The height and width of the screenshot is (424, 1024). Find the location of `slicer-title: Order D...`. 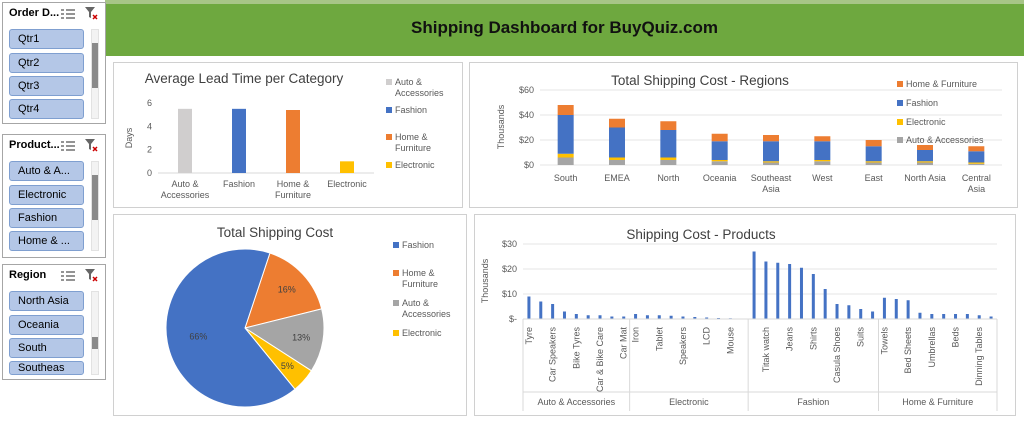

slicer-title: Order D... is located at coordinates (34, 13).